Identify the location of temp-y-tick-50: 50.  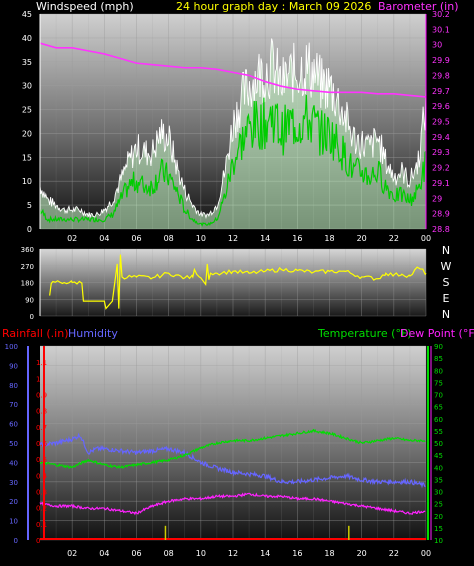
(438, 444).